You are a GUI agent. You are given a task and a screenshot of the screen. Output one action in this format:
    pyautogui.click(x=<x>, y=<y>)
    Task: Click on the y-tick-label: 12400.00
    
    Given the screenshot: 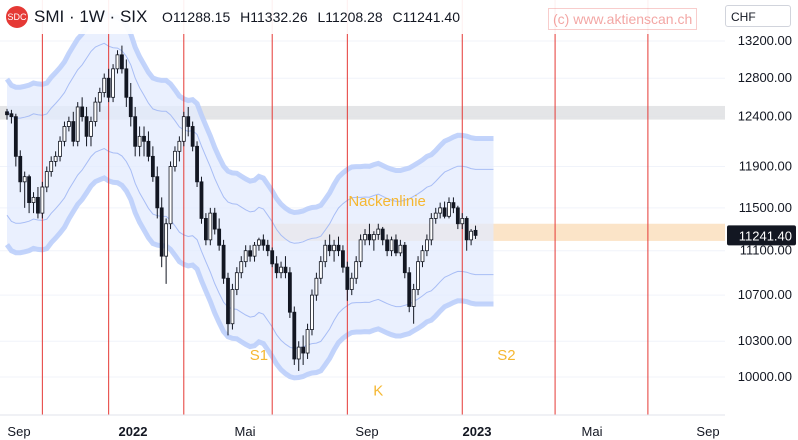 What is the action you would take?
    pyautogui.click(x=765, y=116)
    